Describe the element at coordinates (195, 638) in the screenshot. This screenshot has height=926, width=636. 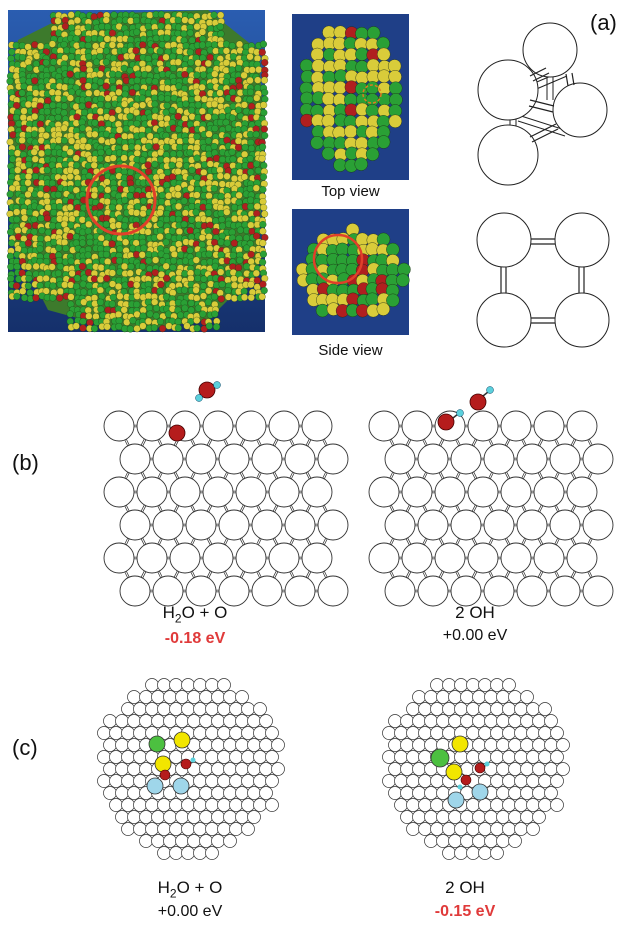
I see `panel-b-left-energy: -0.18 eV` at that location.